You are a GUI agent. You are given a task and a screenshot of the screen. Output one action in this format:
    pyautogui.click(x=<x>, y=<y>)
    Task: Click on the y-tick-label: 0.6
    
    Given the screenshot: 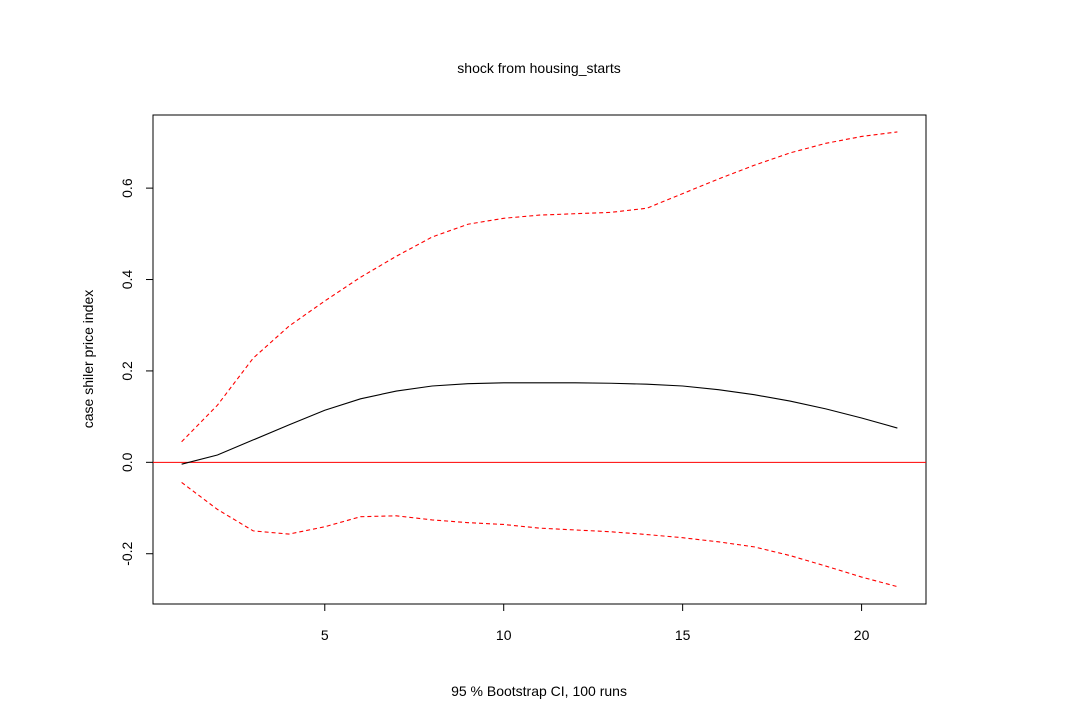 What is the action you would take?
    pyautogui.click(x=127, y=188)
    